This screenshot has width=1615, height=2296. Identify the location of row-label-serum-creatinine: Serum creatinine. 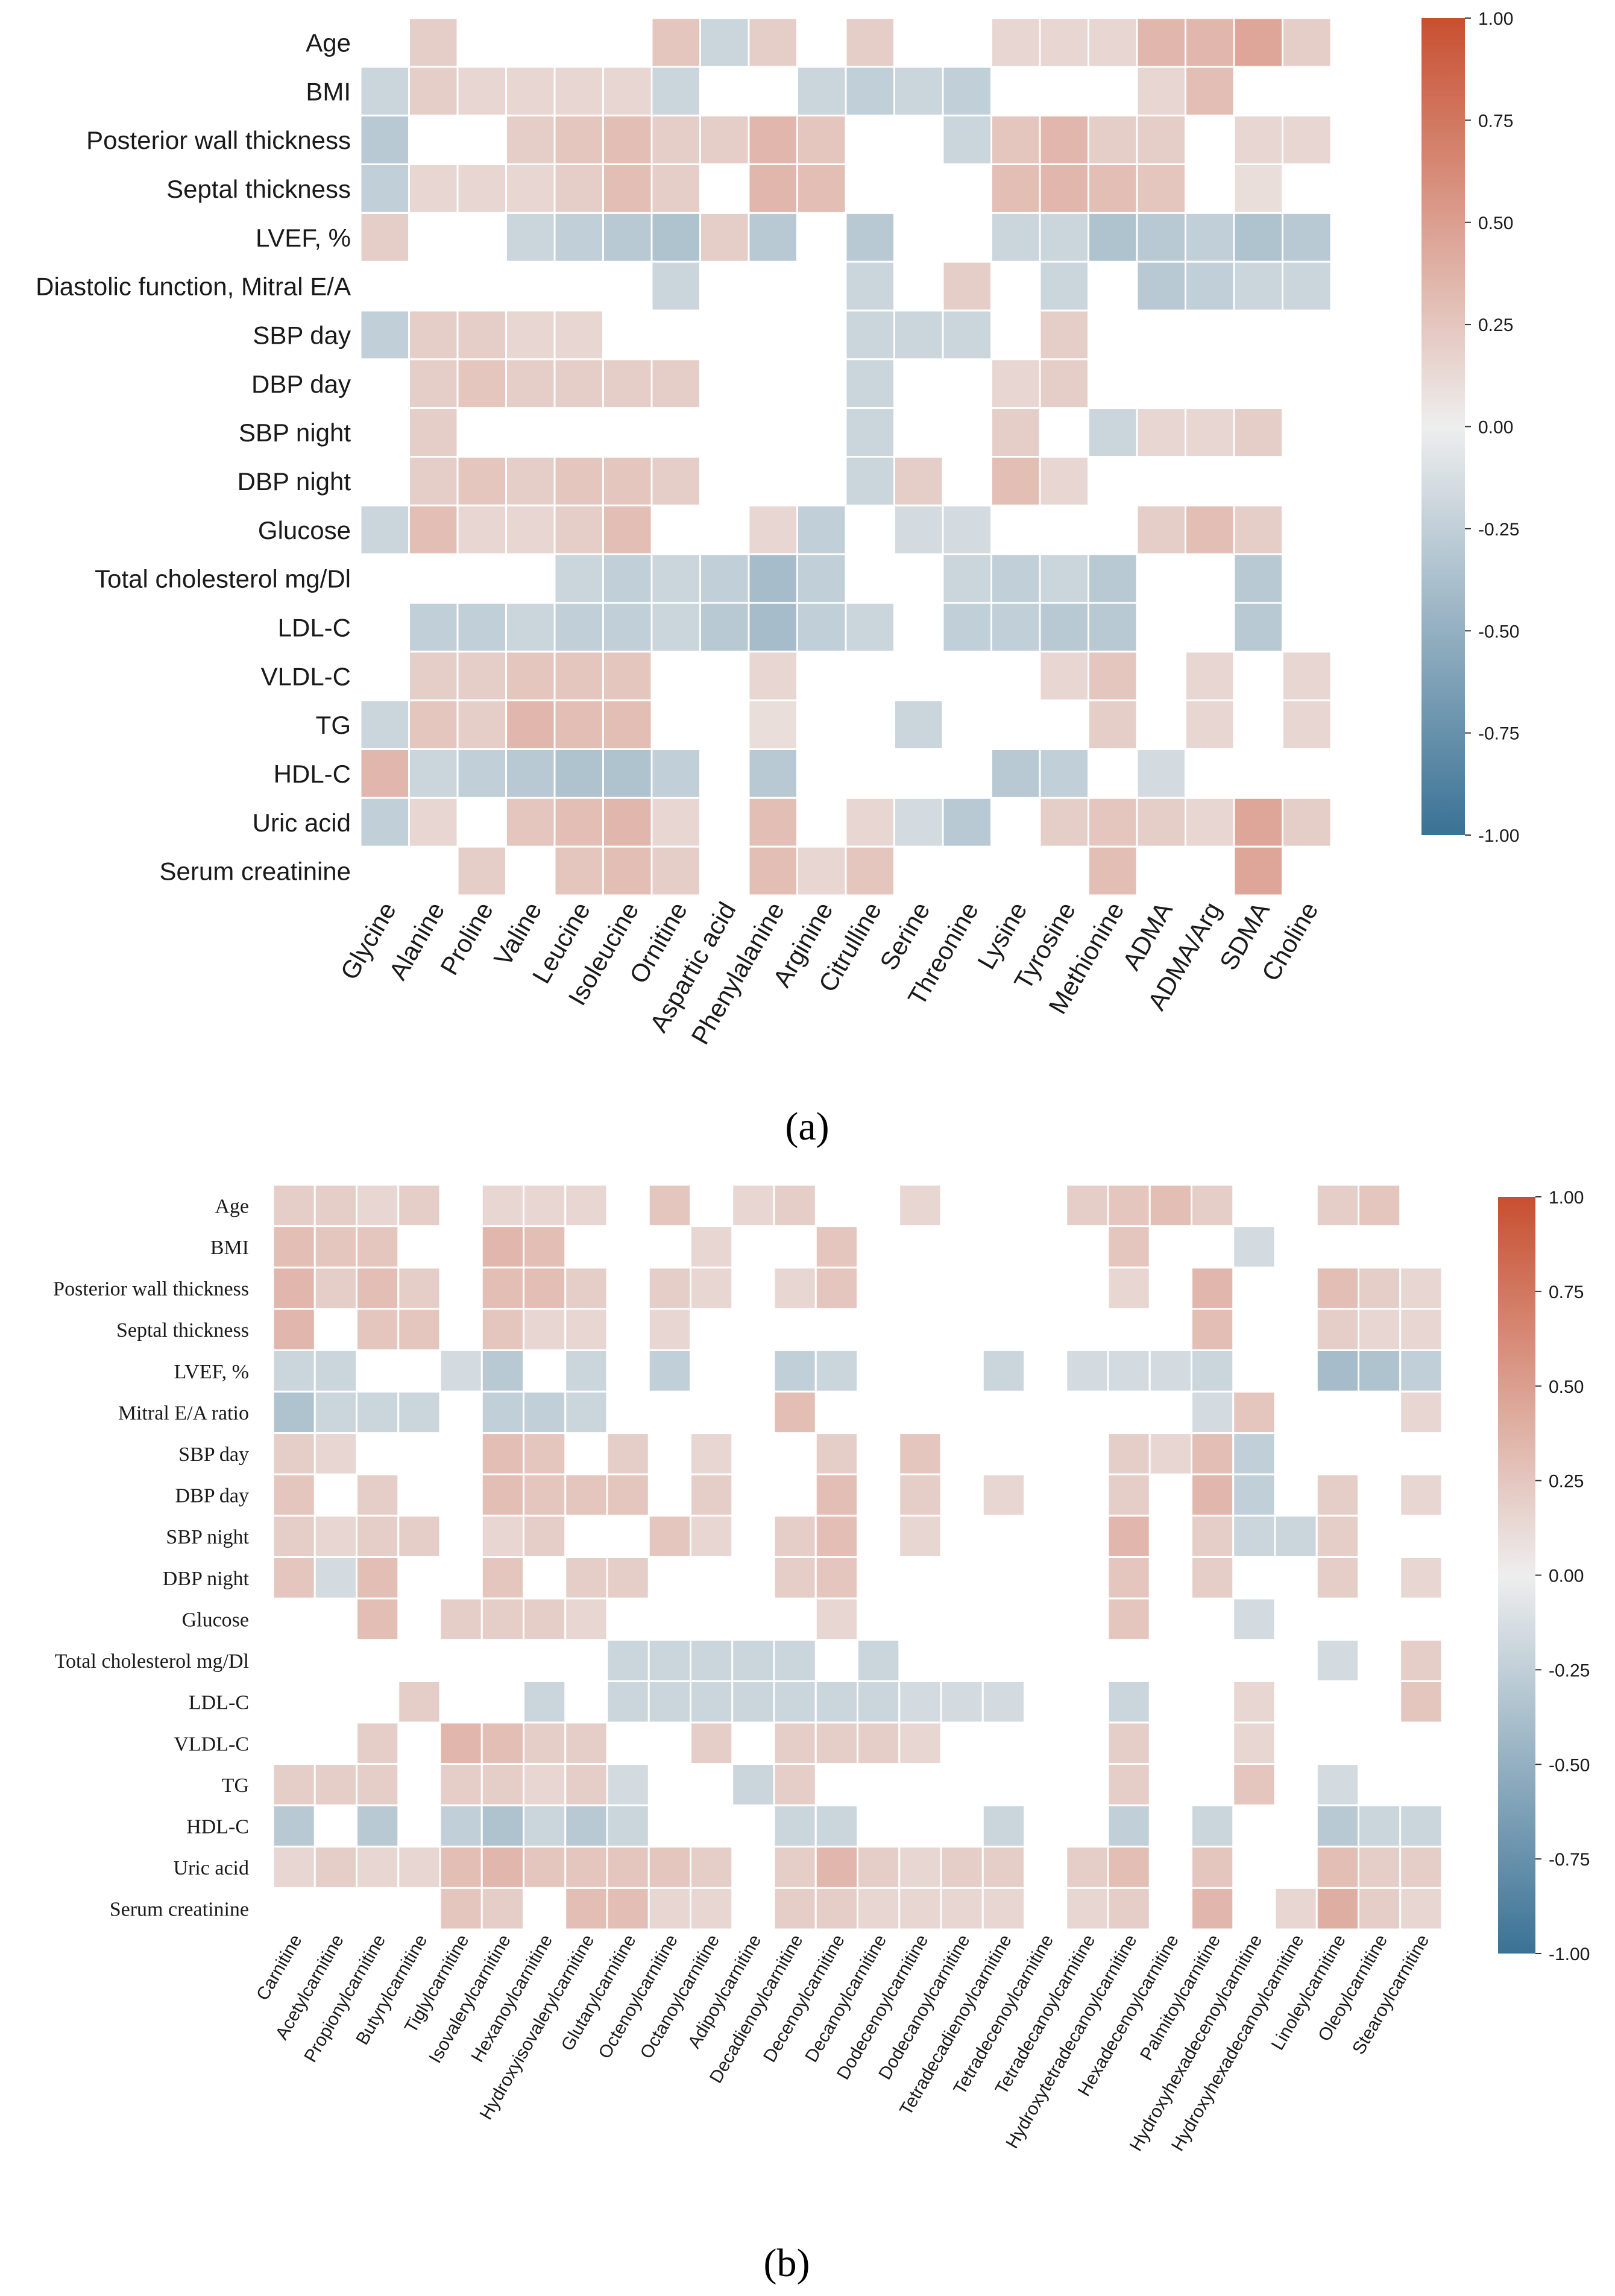
(179, 1910).